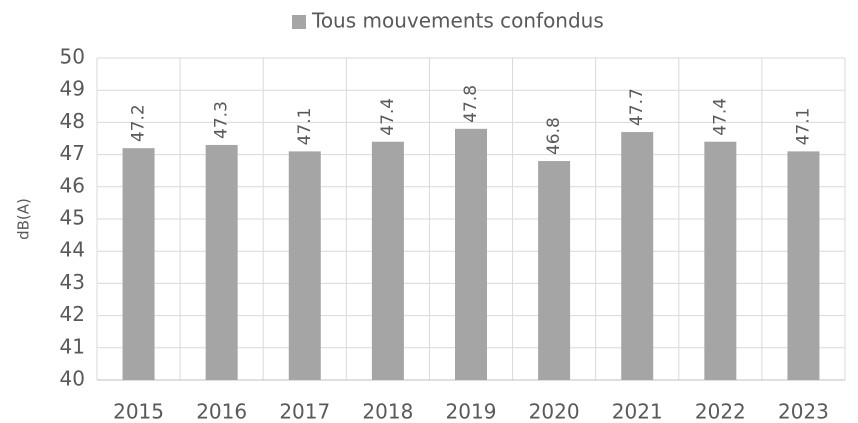 This screenshot has width=858, height=423. Describe the element at coordinates (72, 282) in the screenshot. I see `y-tick-label: 43` at that location.